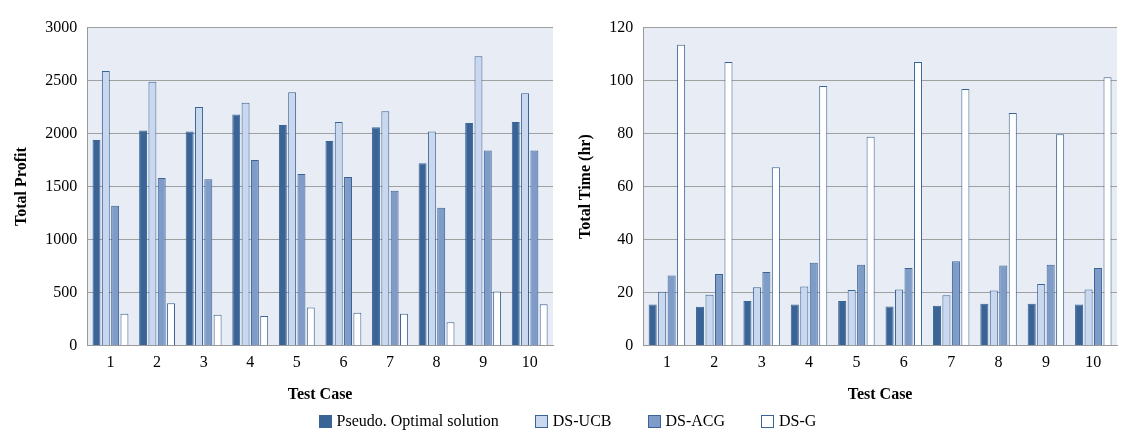 The width and height of the screenshot is (1135, 445). I want to click on y-tick-label: 100, so click(621, 79).